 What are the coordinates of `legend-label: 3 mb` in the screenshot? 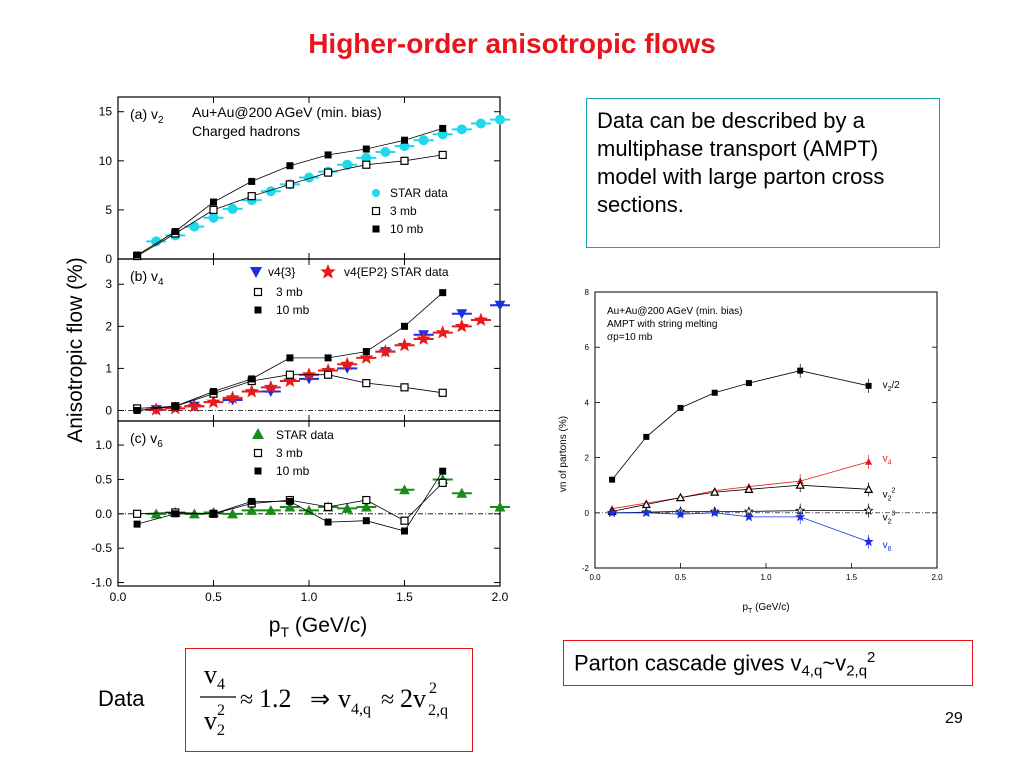 It's located at (403, 211).